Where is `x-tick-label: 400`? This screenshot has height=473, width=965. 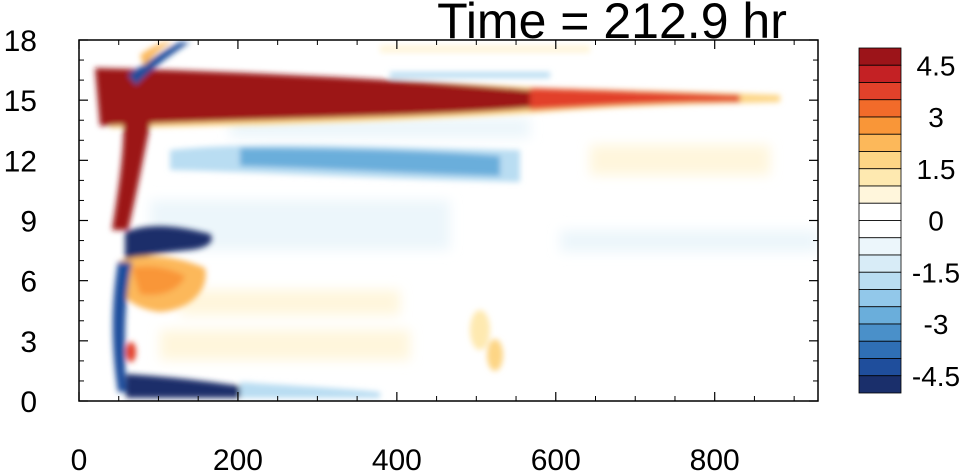
x-tick-label: 400 is located at coordinates (397, 458).